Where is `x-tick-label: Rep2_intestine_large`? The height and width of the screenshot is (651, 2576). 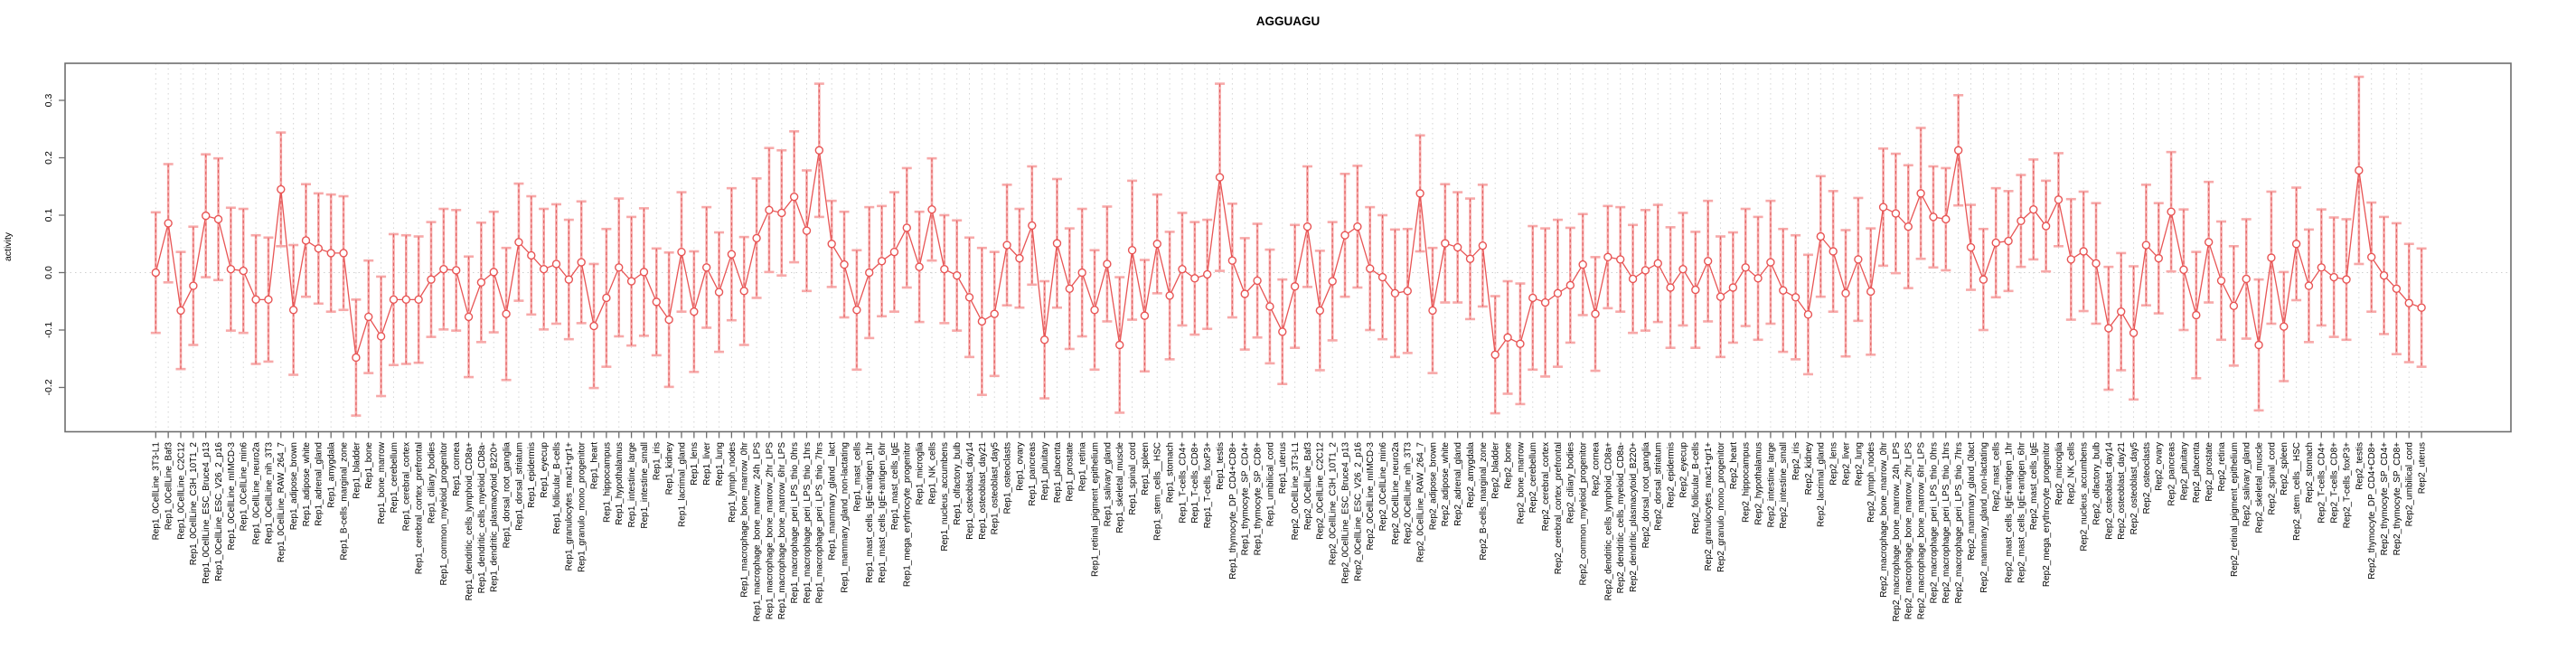 x-tick-label: Rep2_intestine_large is located at coordinates (1771, 485).